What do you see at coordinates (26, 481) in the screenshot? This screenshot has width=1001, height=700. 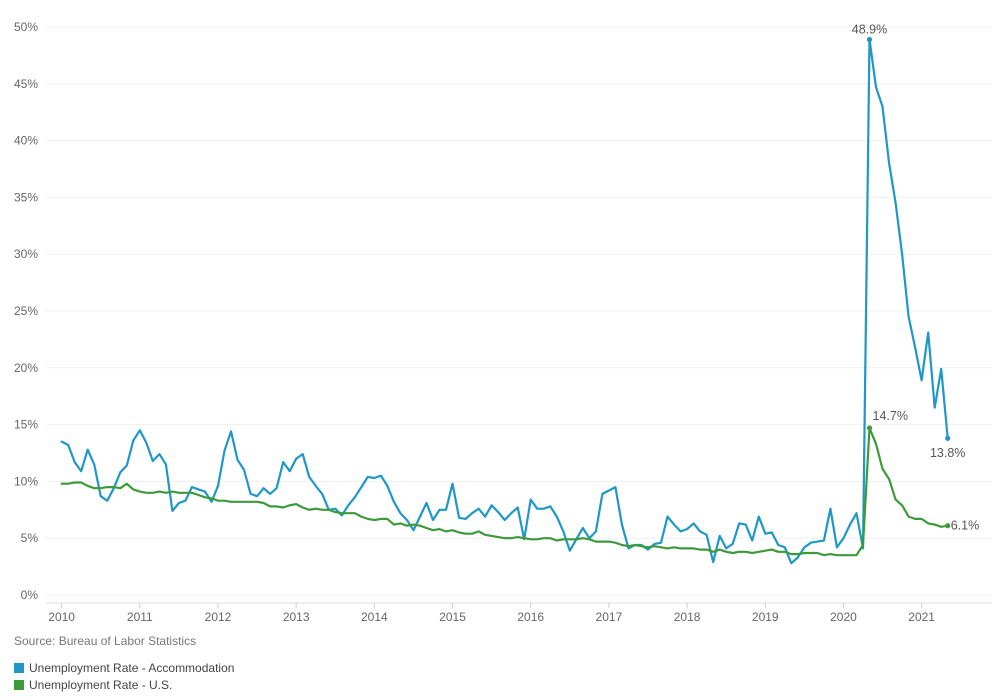 I see `y-tick-label: 10%` at bounding box center [26, 481].